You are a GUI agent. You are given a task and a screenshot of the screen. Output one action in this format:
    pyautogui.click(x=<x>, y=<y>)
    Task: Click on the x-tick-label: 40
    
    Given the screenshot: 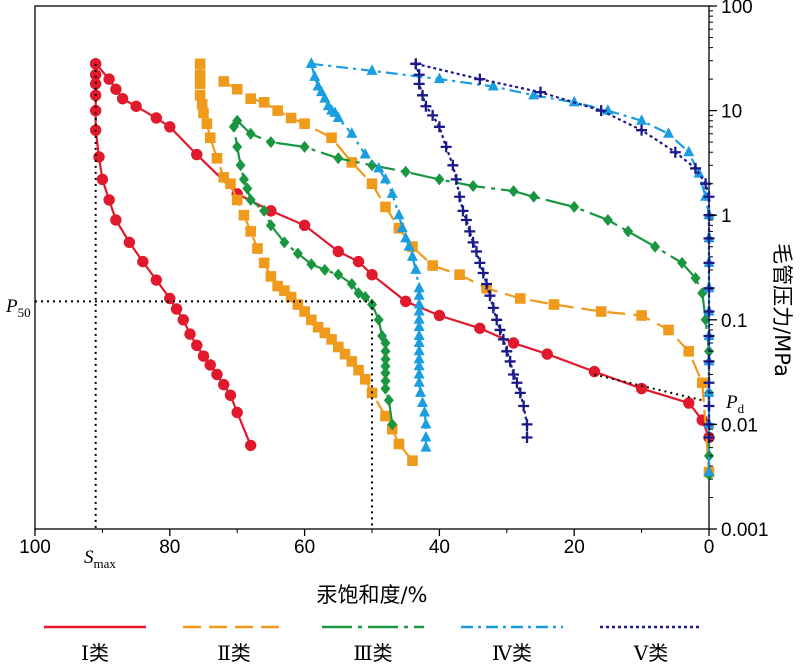 What is the action you would take?
    pyautogui.click(x=439, y=547)
    